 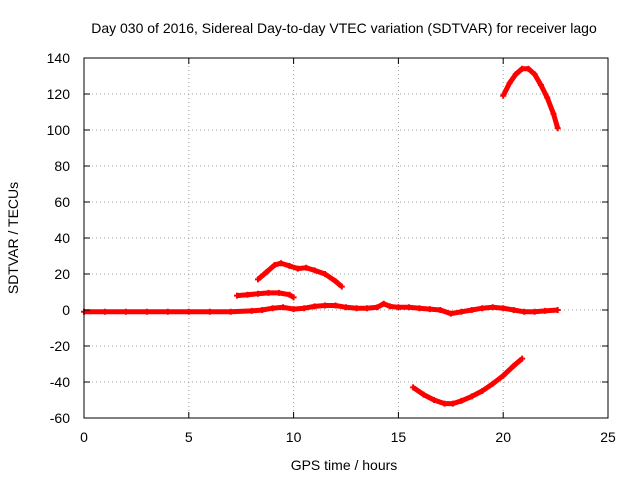 I want to click on x-tick-label: 0, so click(x=84, y=437).